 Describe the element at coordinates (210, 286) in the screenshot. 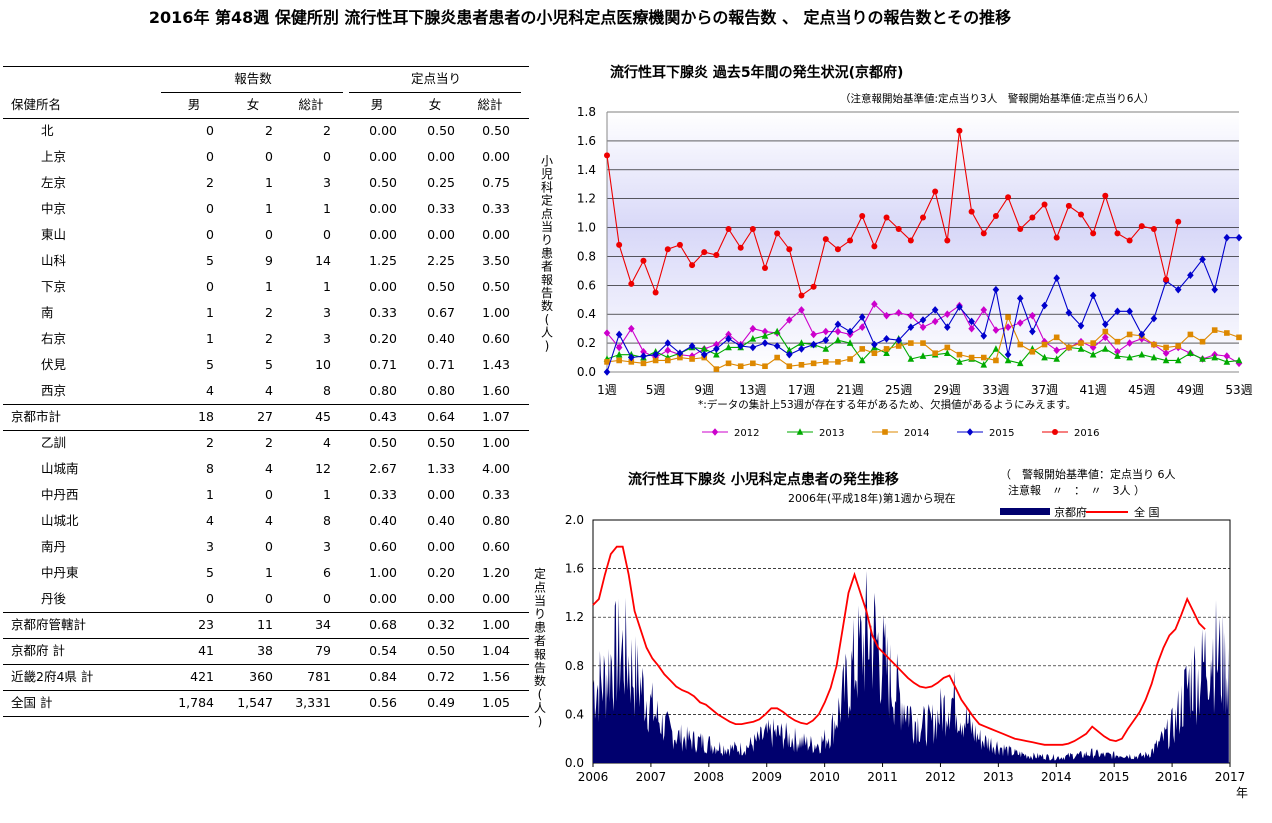

I see `cell-r_m: 0` at that location.